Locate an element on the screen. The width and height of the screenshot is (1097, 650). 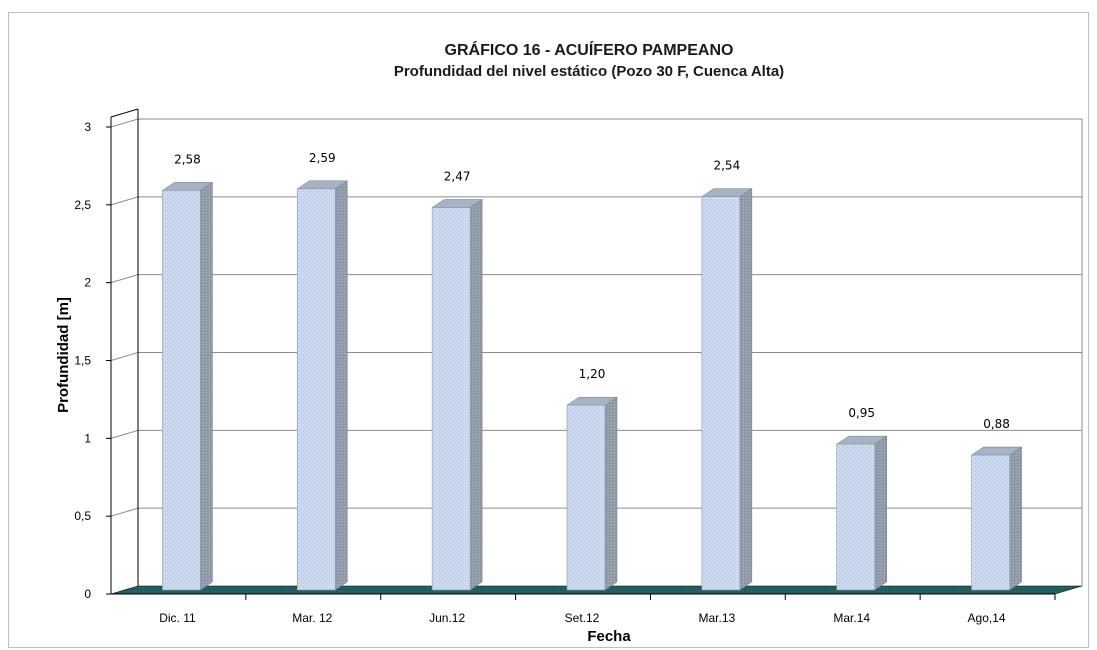
y-tick-label: 2,5 is located at coordinates (82, 205).